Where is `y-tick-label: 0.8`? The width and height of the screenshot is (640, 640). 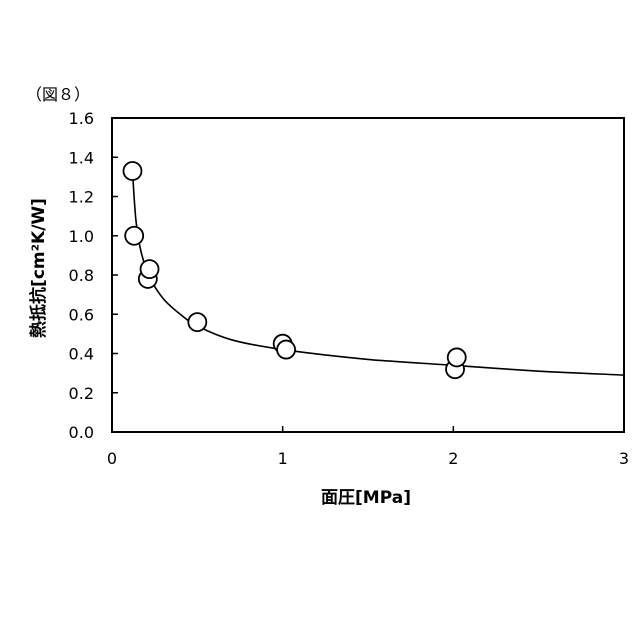
y-tick-label: 0.8 is located at coordinates (81, 275).